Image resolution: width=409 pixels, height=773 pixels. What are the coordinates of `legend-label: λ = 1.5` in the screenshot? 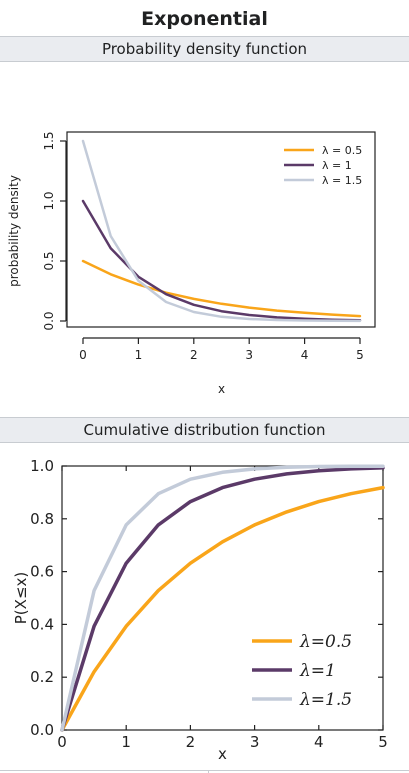 It's located at (342, 180).